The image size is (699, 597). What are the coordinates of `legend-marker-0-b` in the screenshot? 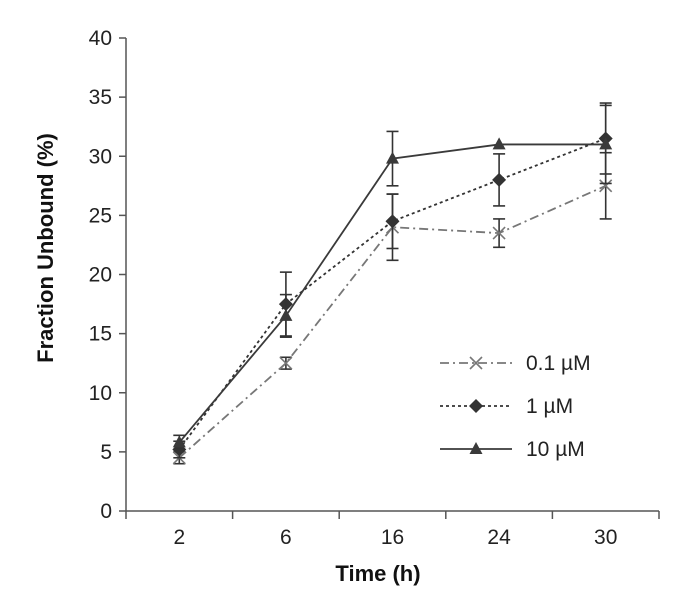 It's located at (476, 363).